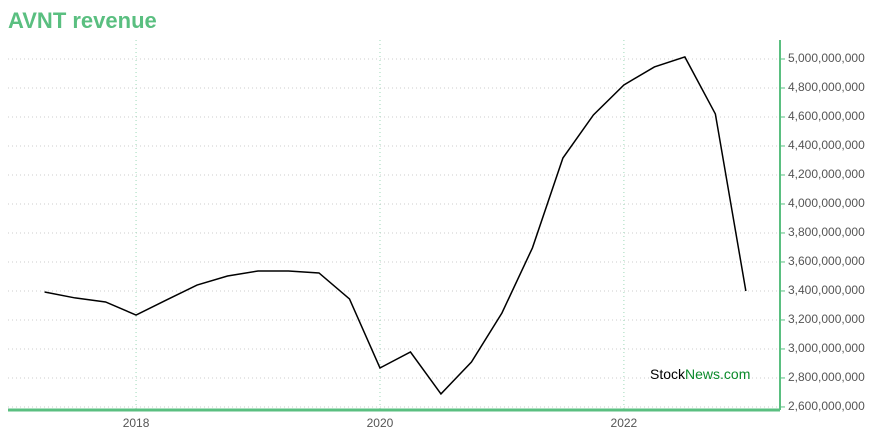  I want to click on y-tick-label: 2,600,000,000, so click(826, 406).